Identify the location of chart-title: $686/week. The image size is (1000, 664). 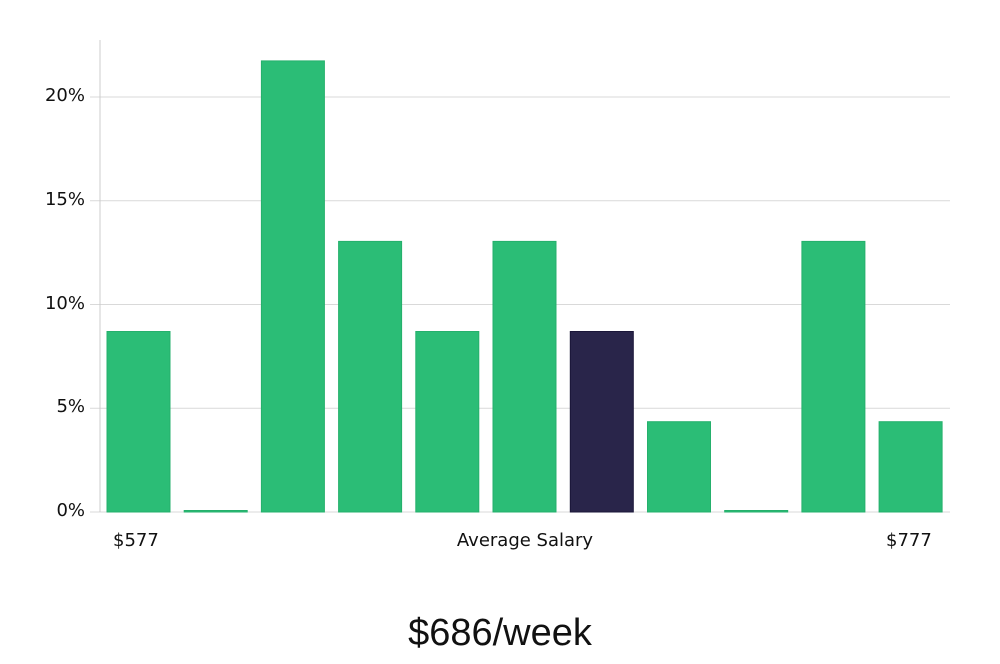
(500, 633).